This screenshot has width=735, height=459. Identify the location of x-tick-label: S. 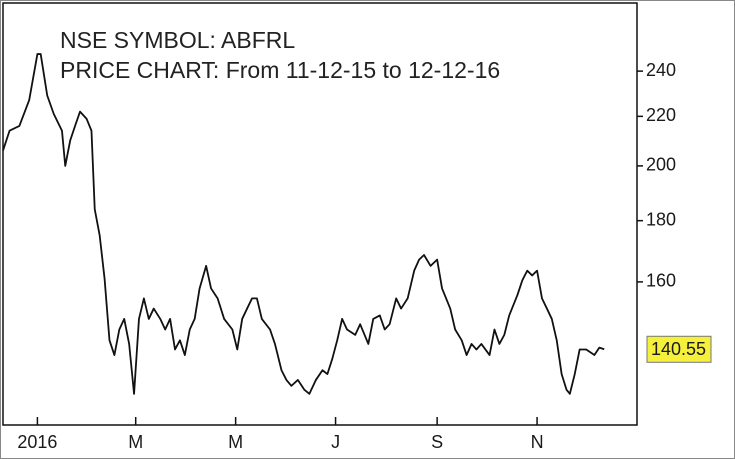
(437, 442).